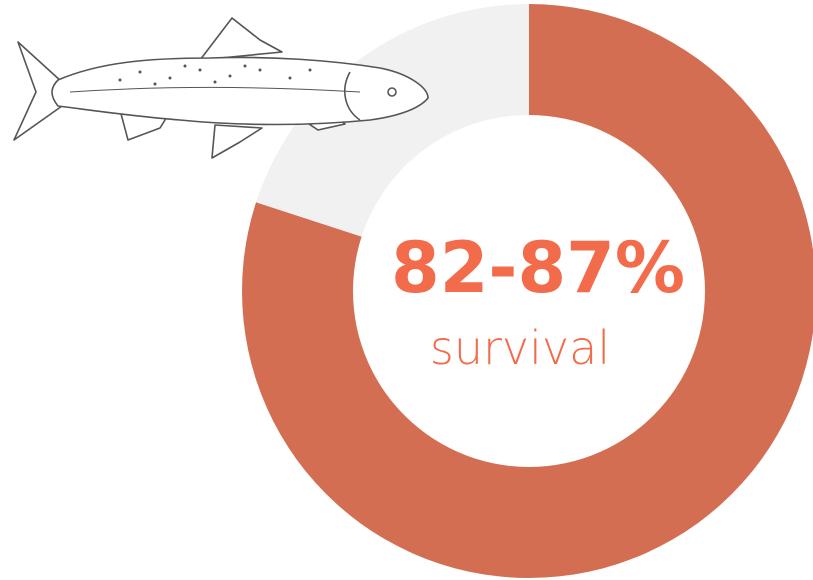 The height and width of the screenshot is (580, 813). What do you see at coordinates (520, 348) in the screenshot?
I see `center-label: survival` at bounding box center [520, 348].